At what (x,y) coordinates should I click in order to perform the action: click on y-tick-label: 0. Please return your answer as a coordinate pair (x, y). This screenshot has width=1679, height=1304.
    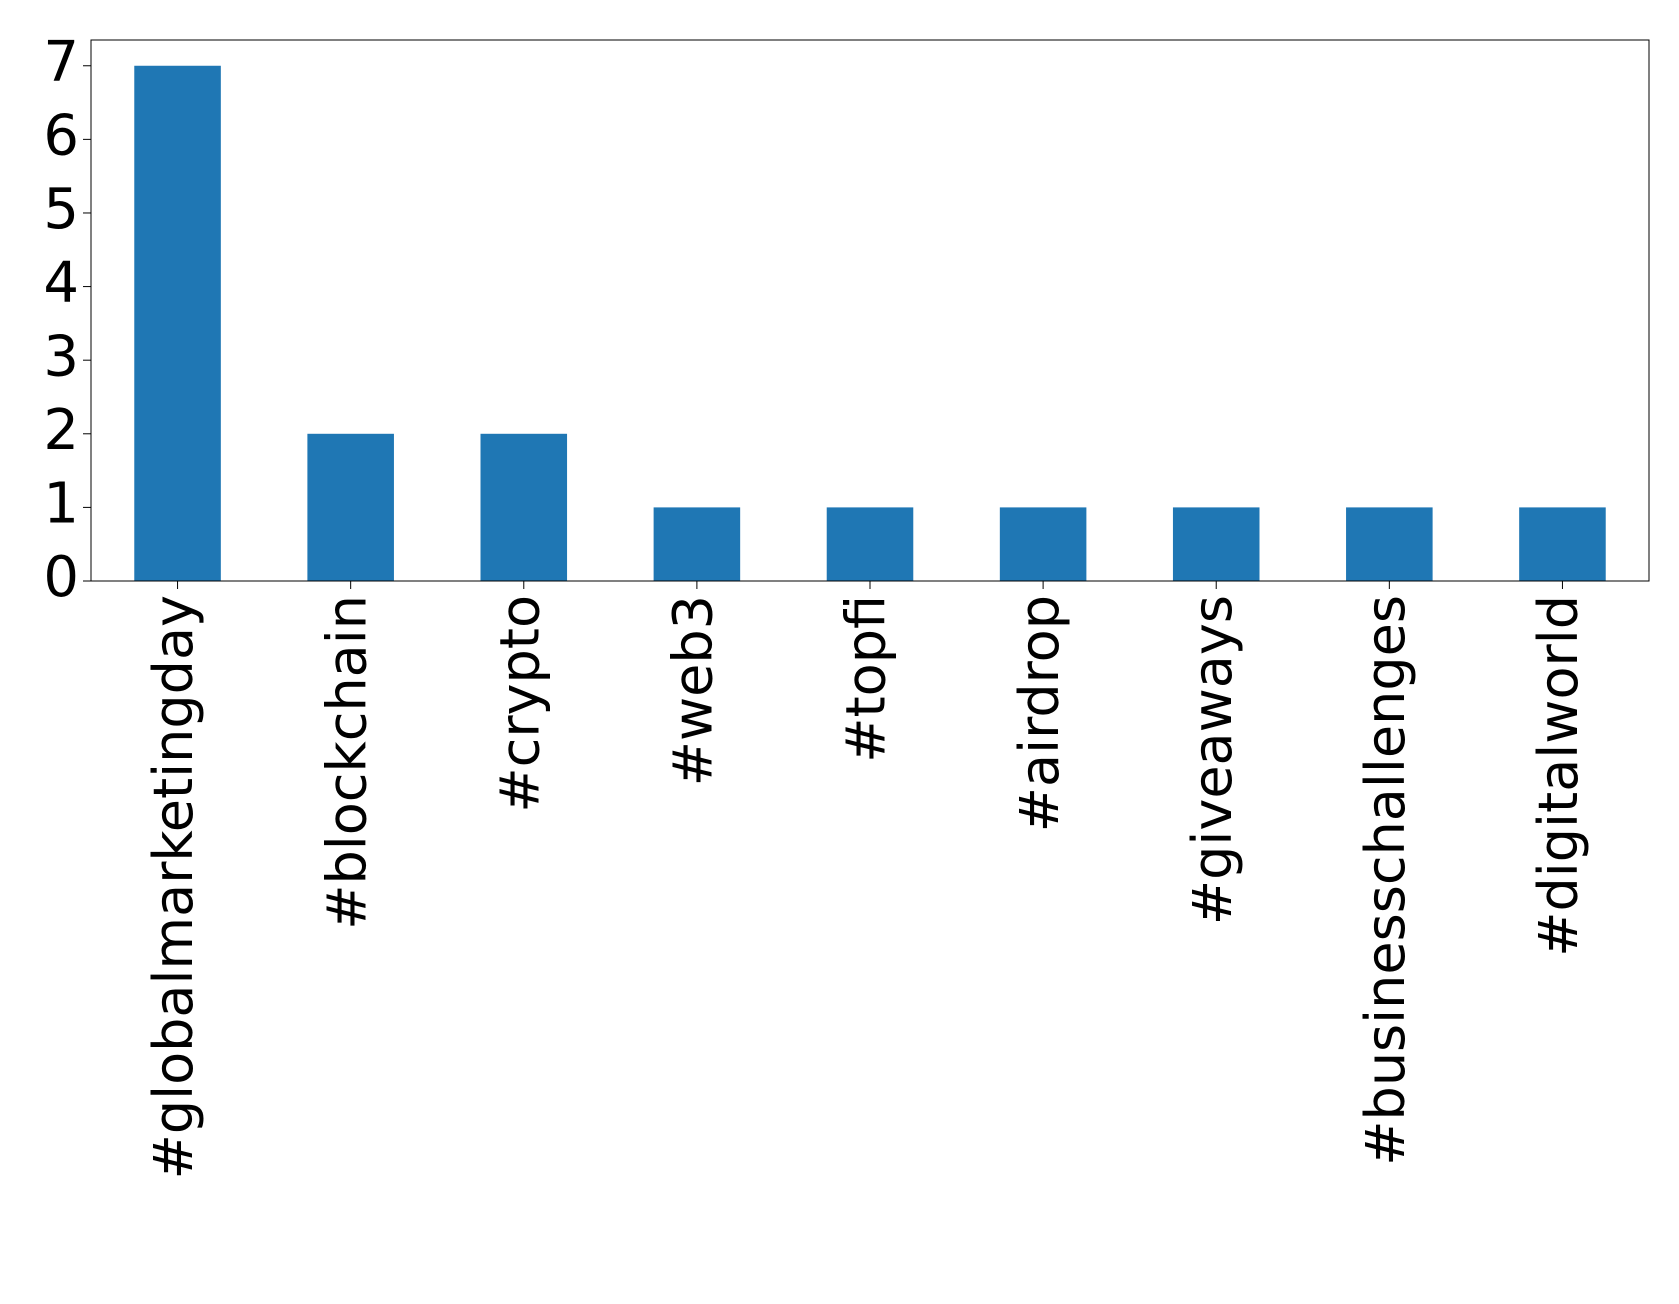
    Looking at the image, I should click on (61, 577).